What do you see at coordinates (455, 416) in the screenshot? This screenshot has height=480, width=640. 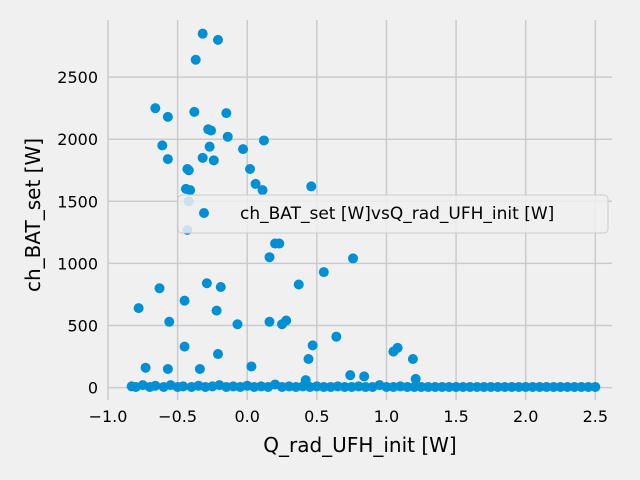 I see `x-tick-label: 1.5` at bounding box center [455, 416].